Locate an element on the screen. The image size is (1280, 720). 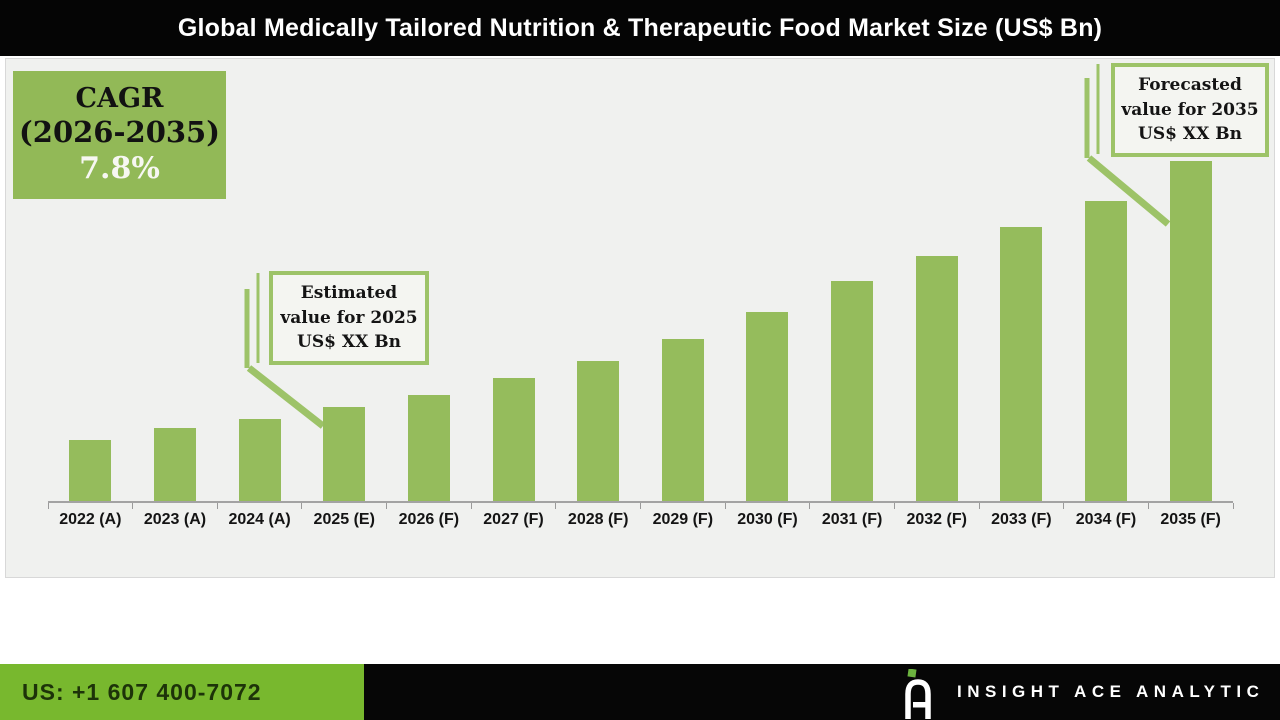
x-axis-label: 2023 (A) is located at coordinates (175, 519).